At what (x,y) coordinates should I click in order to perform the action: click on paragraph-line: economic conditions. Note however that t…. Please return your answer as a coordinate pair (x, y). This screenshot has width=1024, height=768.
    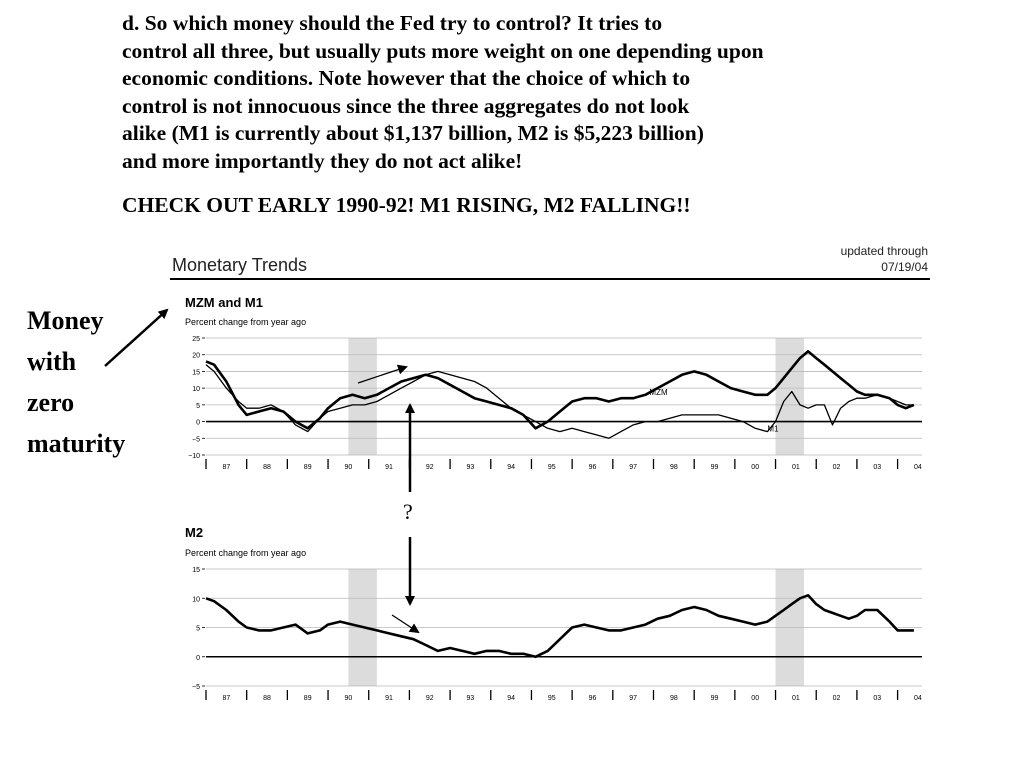
    Looking at the image, I should click on (406, 78).